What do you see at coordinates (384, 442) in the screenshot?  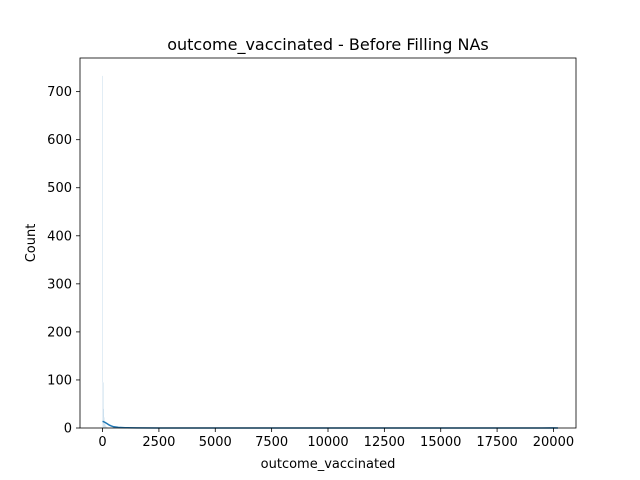 I see `x-tick-label-12500: 12500` at bounding box center [384, 442].